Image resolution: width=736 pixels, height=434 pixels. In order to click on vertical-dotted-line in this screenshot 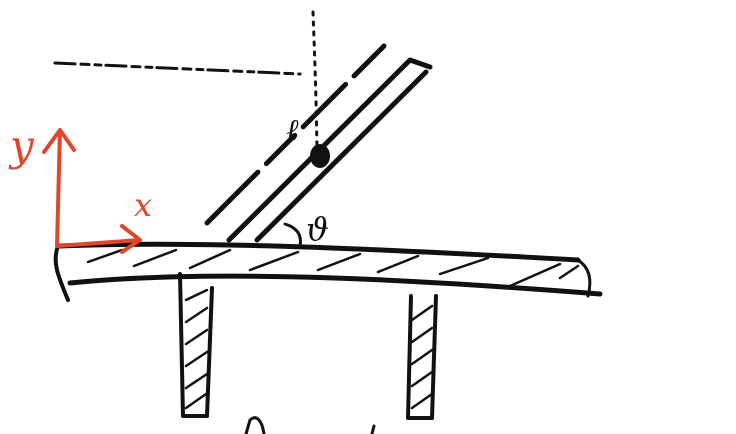, I will do `click(315, 81)`.